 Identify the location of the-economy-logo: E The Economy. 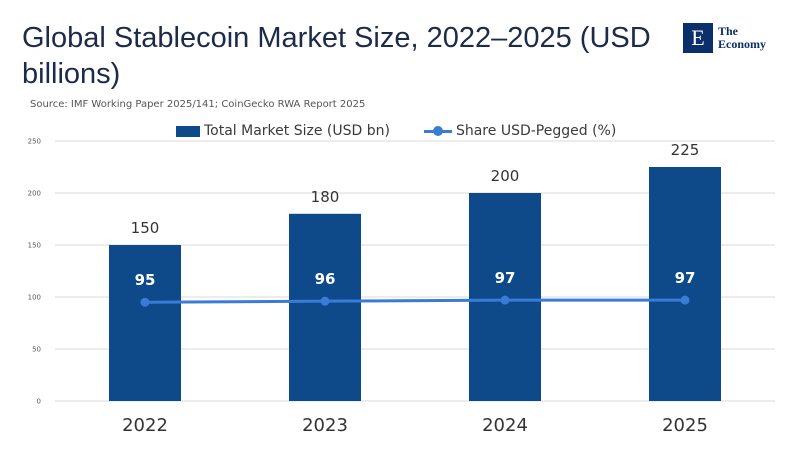
(724, 38).